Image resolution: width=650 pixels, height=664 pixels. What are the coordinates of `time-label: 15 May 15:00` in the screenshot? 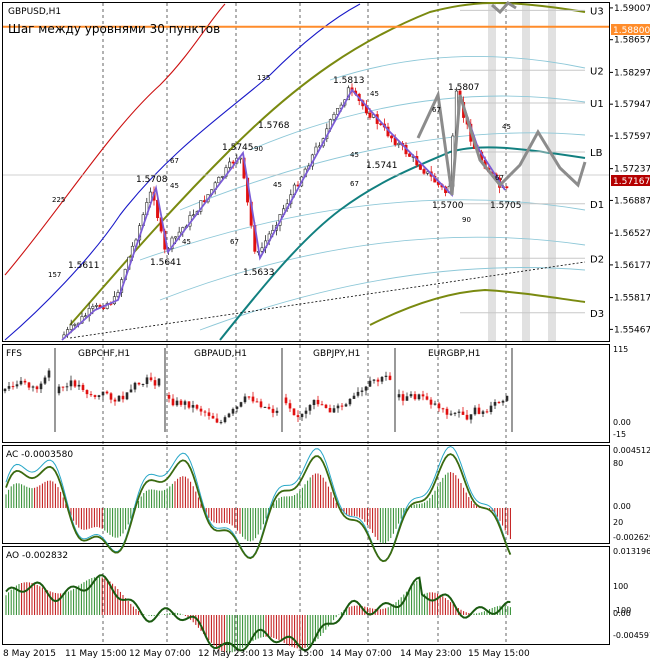 It's located at (499, 654).